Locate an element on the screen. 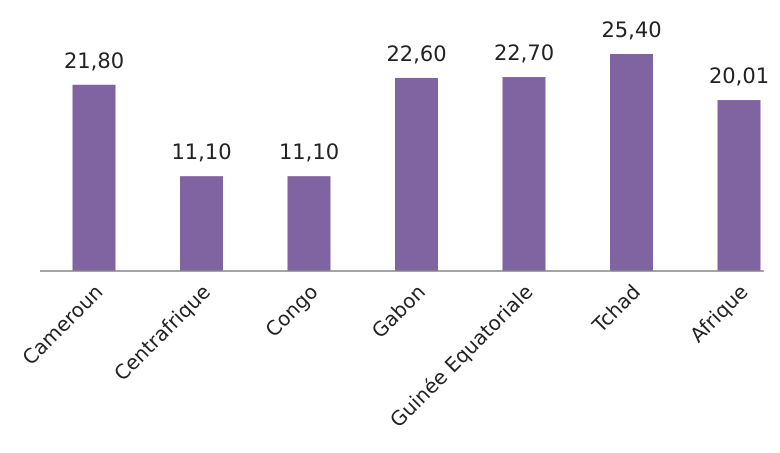 The width and height of the screenshot is (780, 453). bar-centrafrique is located at coordinates (201, 223).